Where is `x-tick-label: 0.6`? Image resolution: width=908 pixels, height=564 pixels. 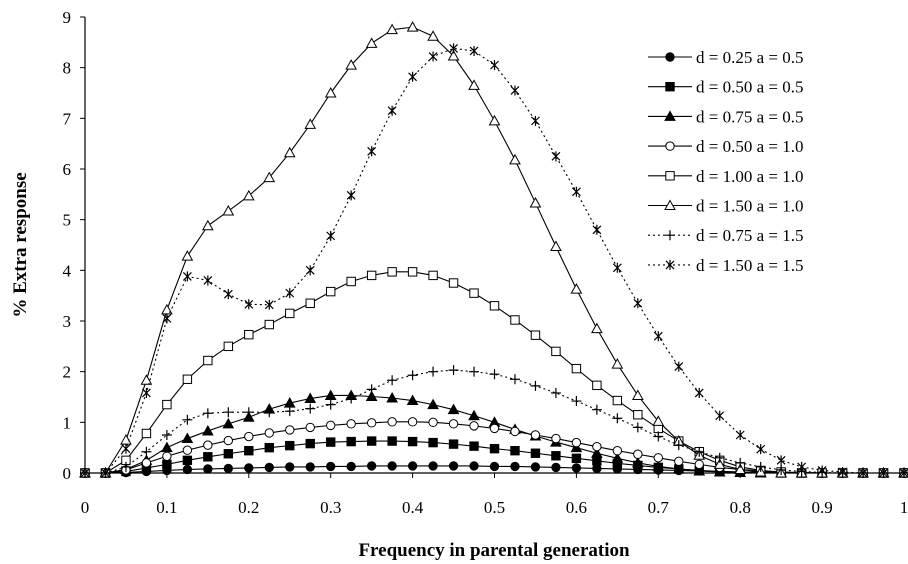 x-tick-label: 0.6 is located at coordinates (576, 507).